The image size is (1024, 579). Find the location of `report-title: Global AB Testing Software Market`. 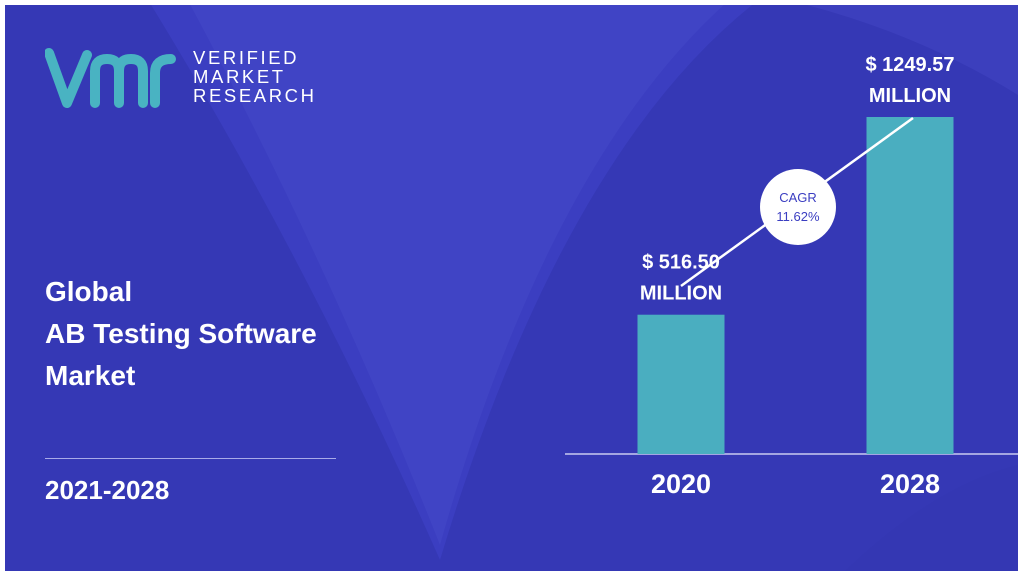

report-title: Global AB Testing Software Market is located at coordinates (181, 334).